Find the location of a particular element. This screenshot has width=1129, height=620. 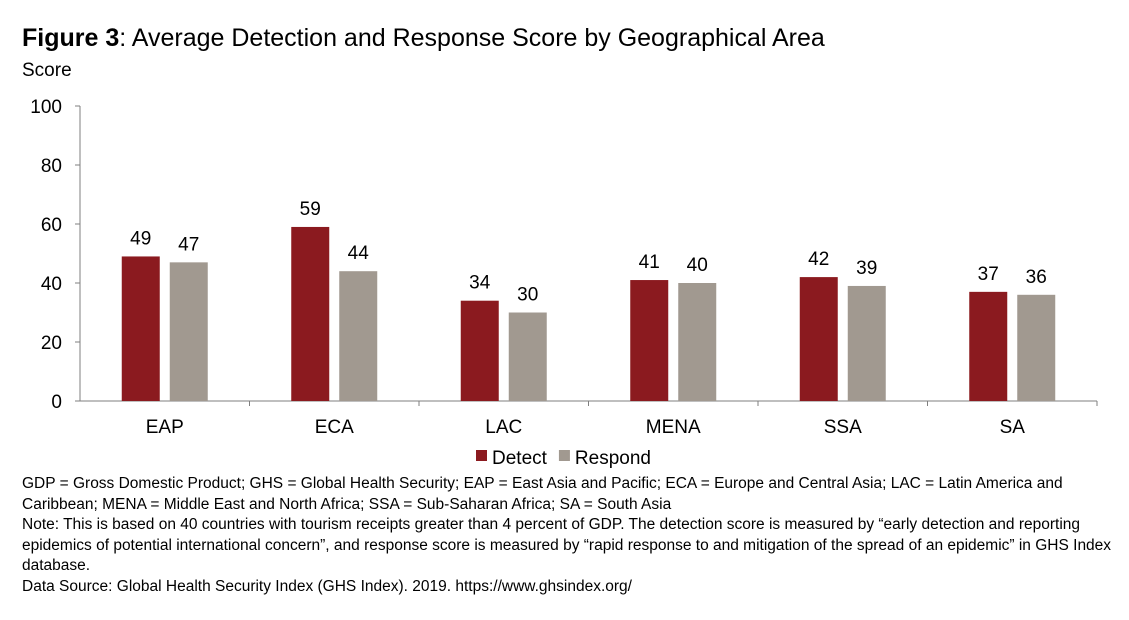

data-label: 59 is located at coordinates (310, 209).